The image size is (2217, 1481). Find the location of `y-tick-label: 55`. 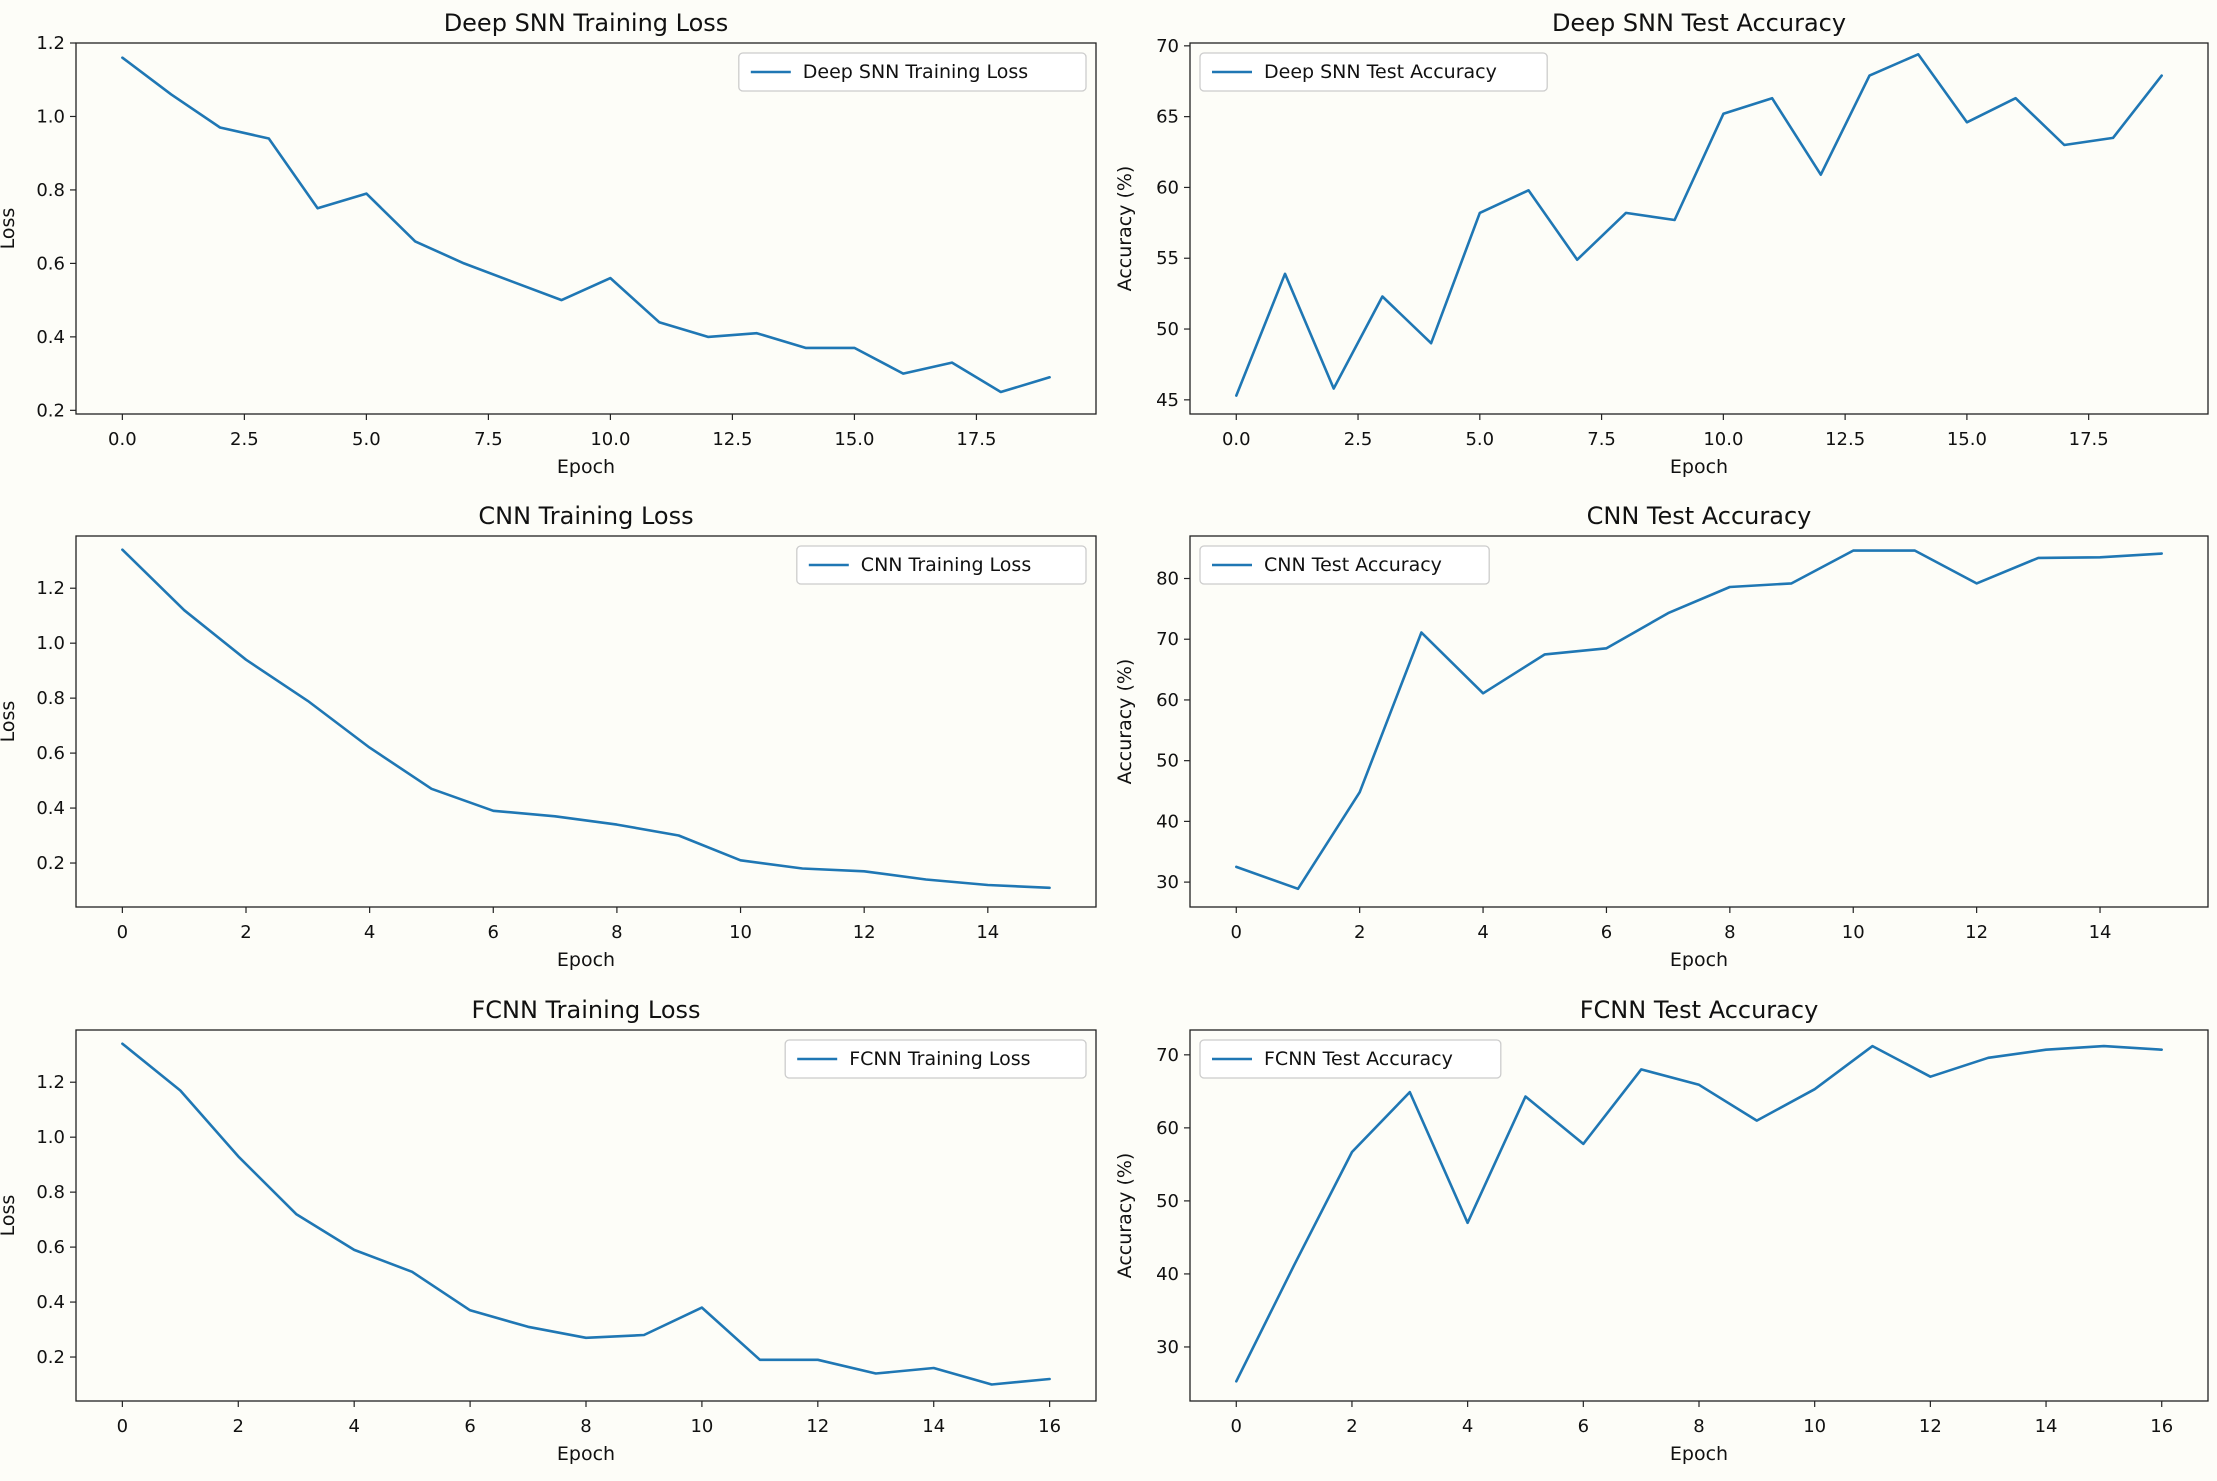

y-tick-label: 55 is located at coordinates (1167, 258).